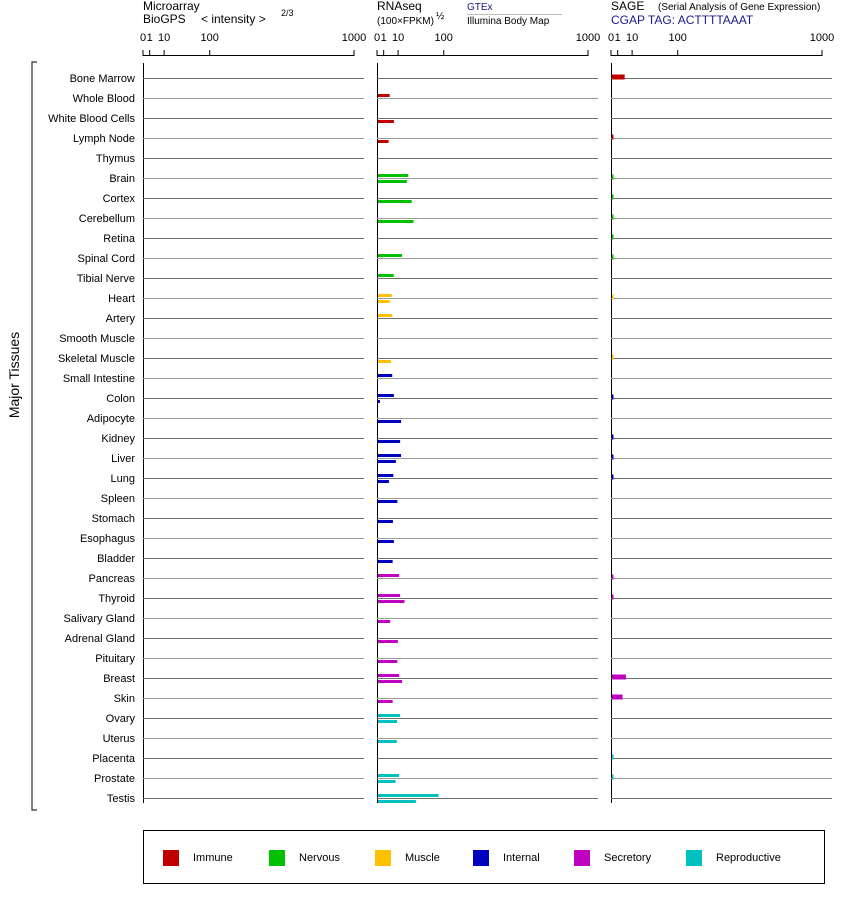  I want to click on tissue-label: Cortex, so click(119, 199).